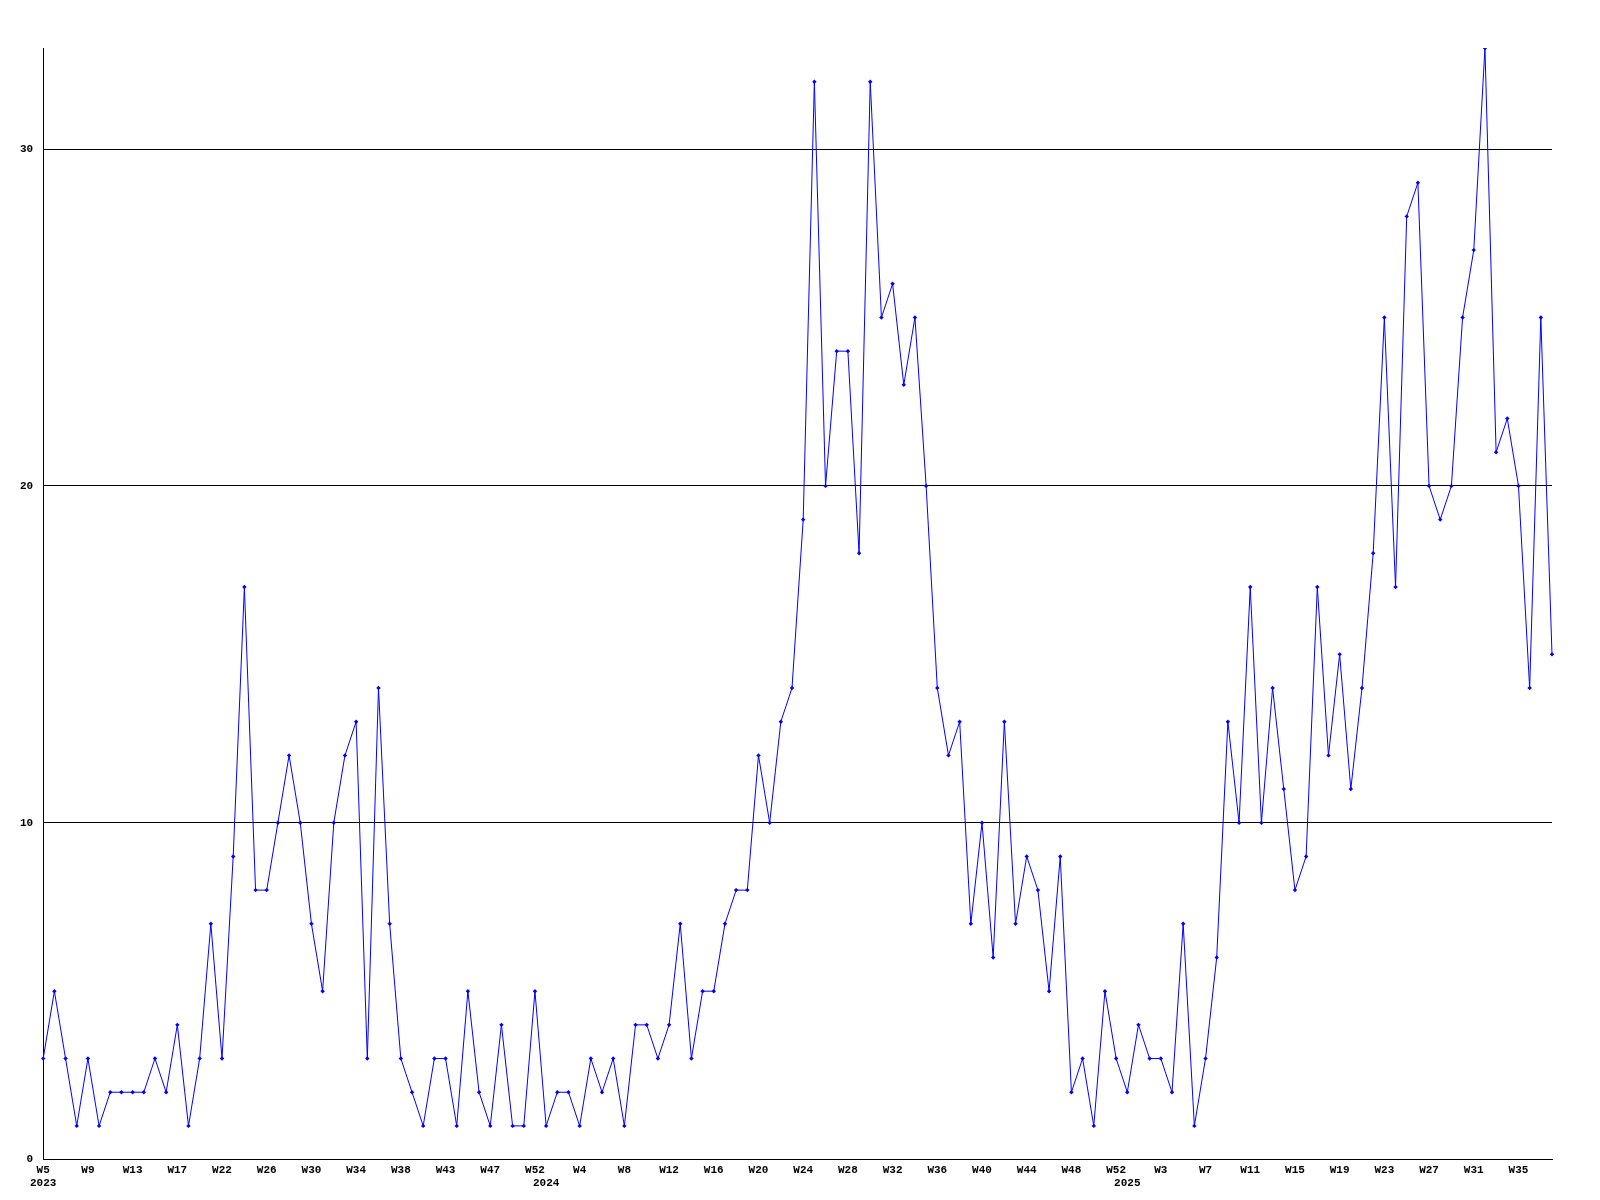 The height and width of the screenshot is (1200, 1600). What do you see at coordinates (1250, 1169) in the screenshot?
I see `x-tick-label: W11` at bounding box center [1250, 1169].